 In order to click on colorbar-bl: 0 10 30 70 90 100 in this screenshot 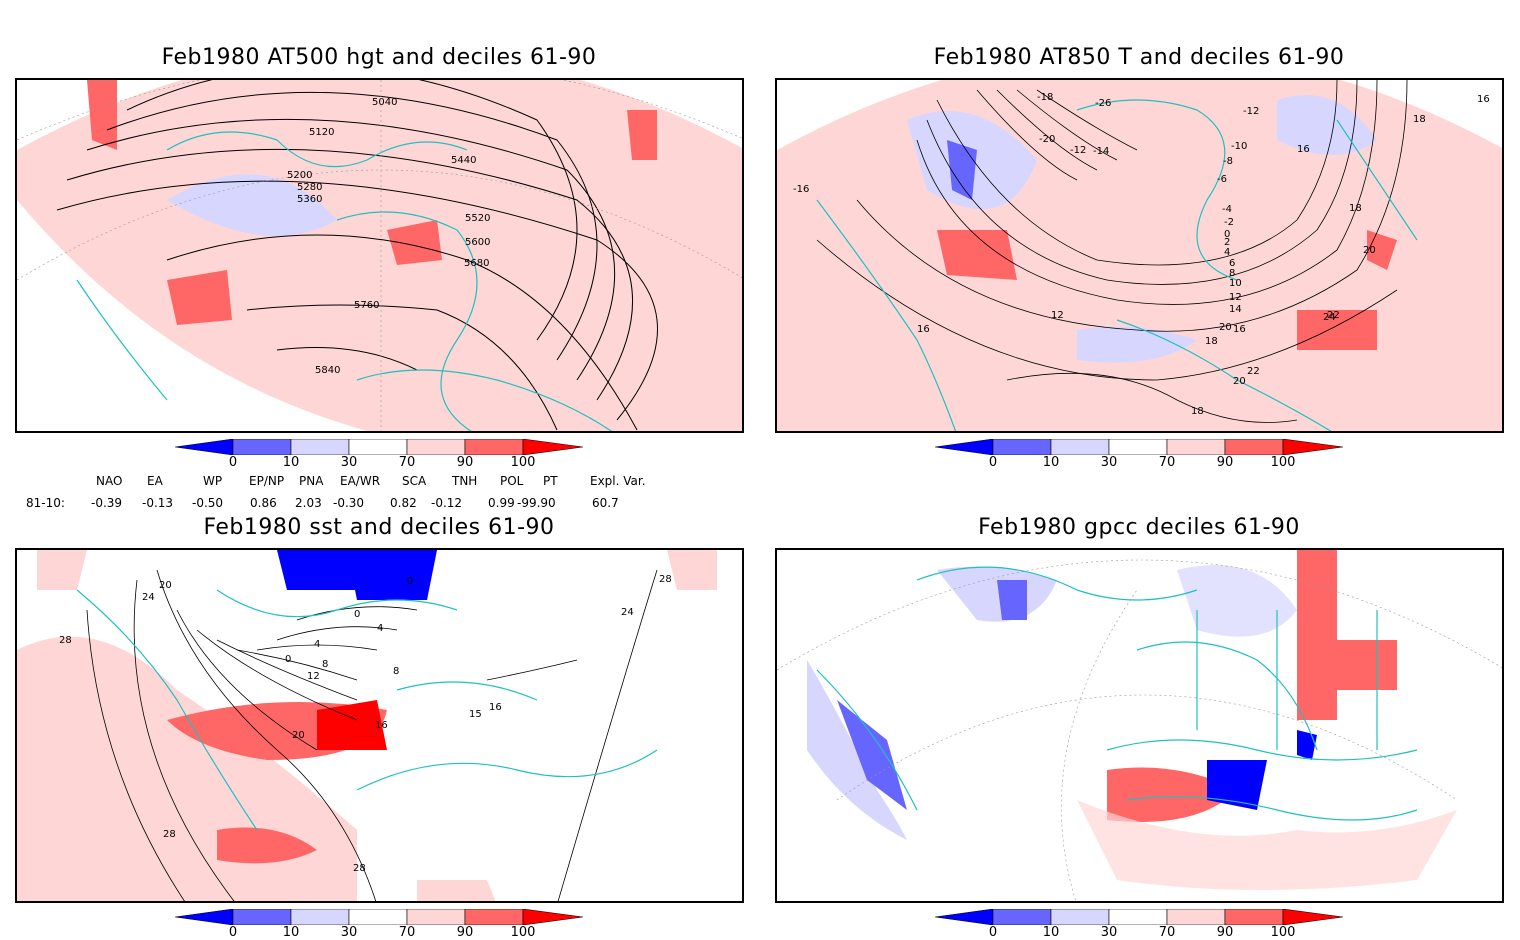, I will do `click(379, 924)`.